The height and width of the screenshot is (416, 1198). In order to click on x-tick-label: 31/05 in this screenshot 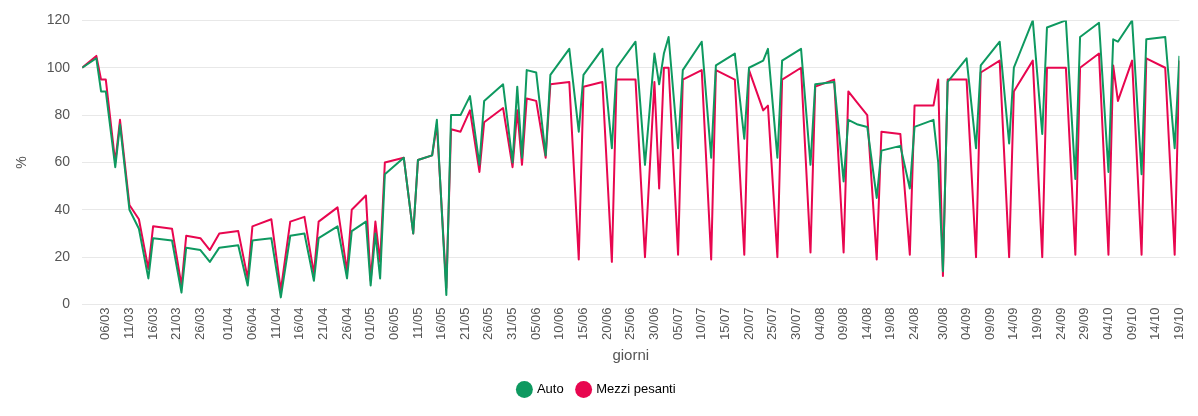, I will do `click(512, 324)`.